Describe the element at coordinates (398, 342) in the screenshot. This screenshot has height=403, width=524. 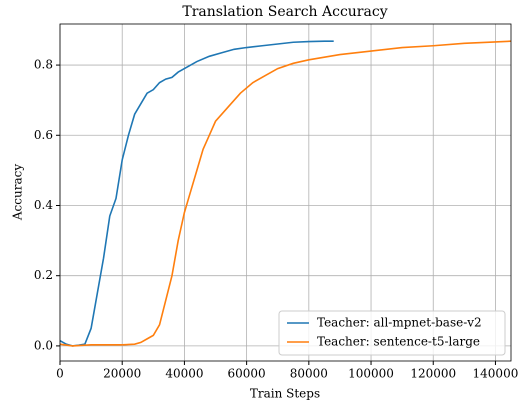
I see `legend-label: Teacher: sentence-t5-large` at that location.